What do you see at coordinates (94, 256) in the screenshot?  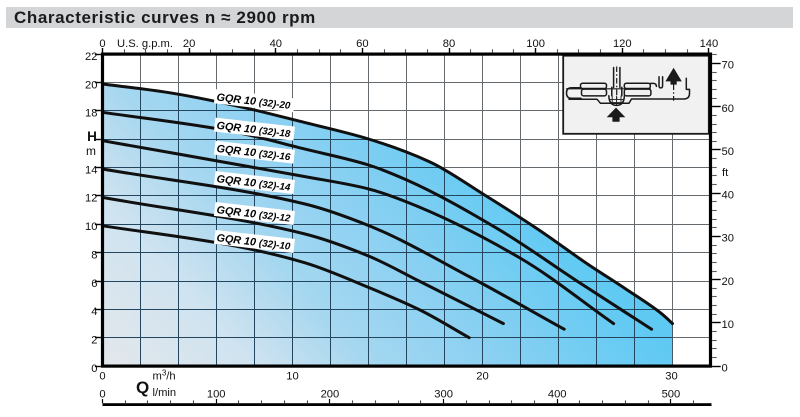 I see `svg-text: 8` at bounding box center [94, 256].